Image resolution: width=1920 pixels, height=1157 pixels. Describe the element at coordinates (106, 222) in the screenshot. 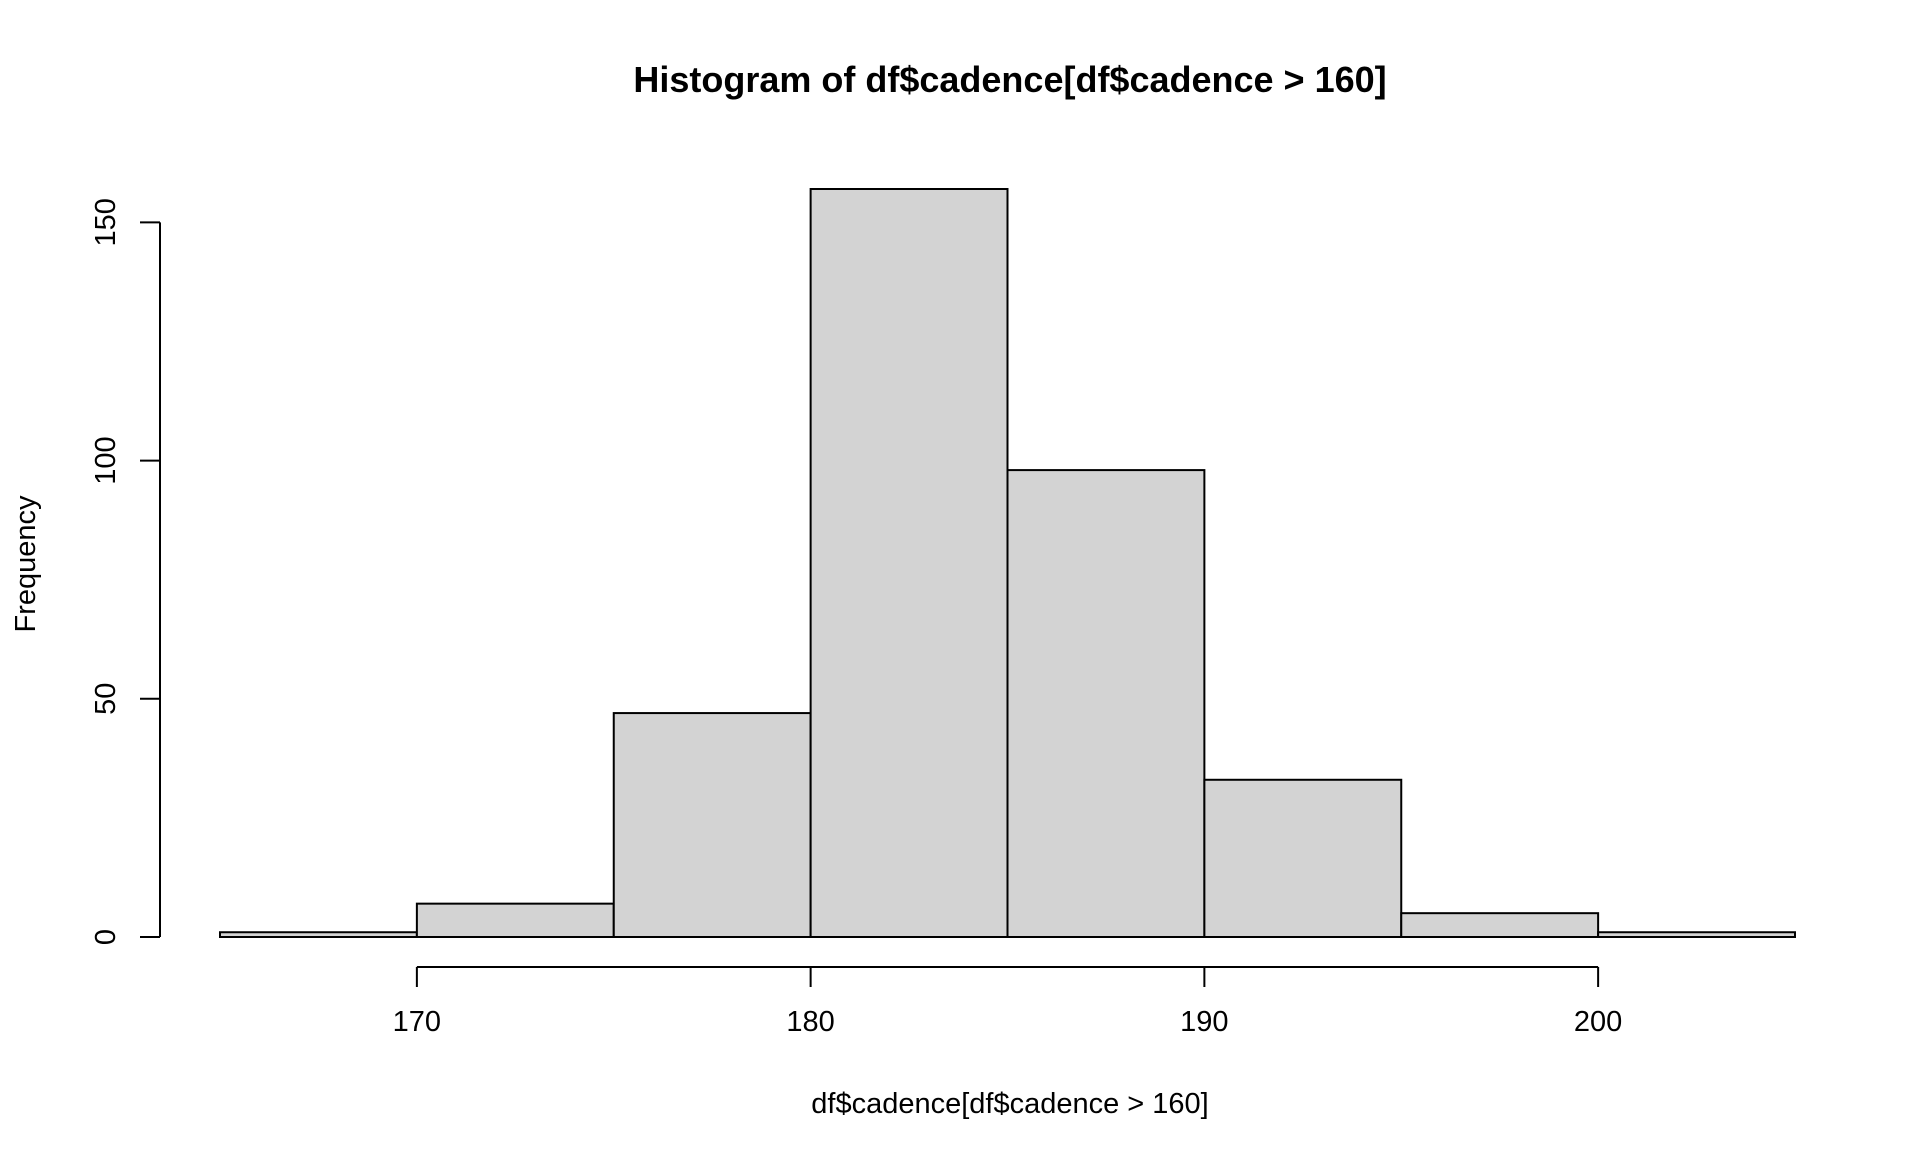

I see `y-tick-label: 150` at that location.